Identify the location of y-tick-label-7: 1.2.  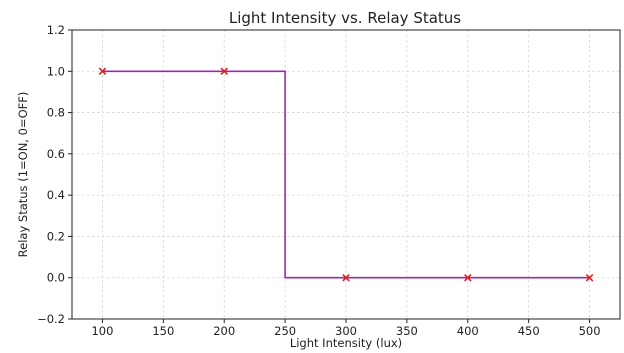
(56, 30).